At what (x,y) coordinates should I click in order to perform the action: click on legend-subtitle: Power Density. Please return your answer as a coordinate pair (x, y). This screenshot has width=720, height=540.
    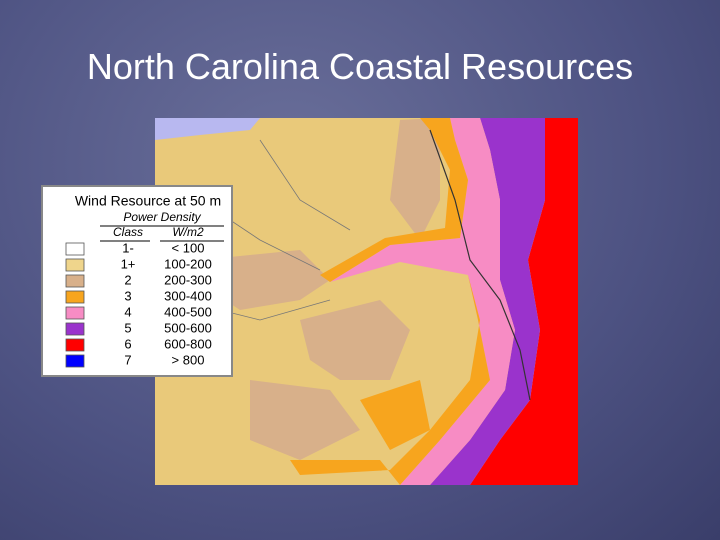
    Looking at the image, I should click on (162, 217).